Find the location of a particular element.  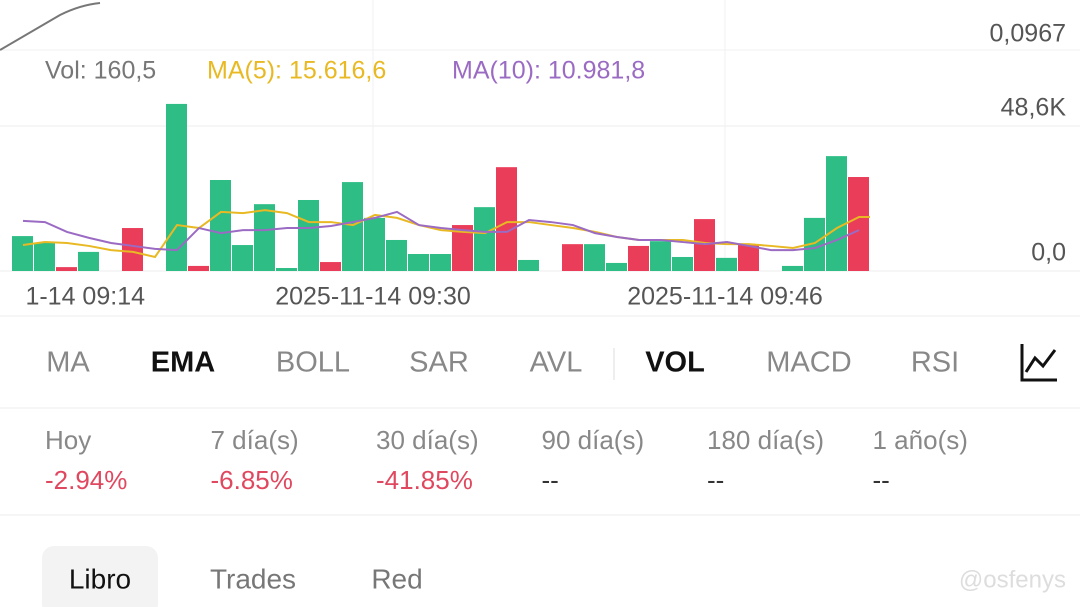

legend-text: Vol: 160,5 is located at coordinates (100, 71).